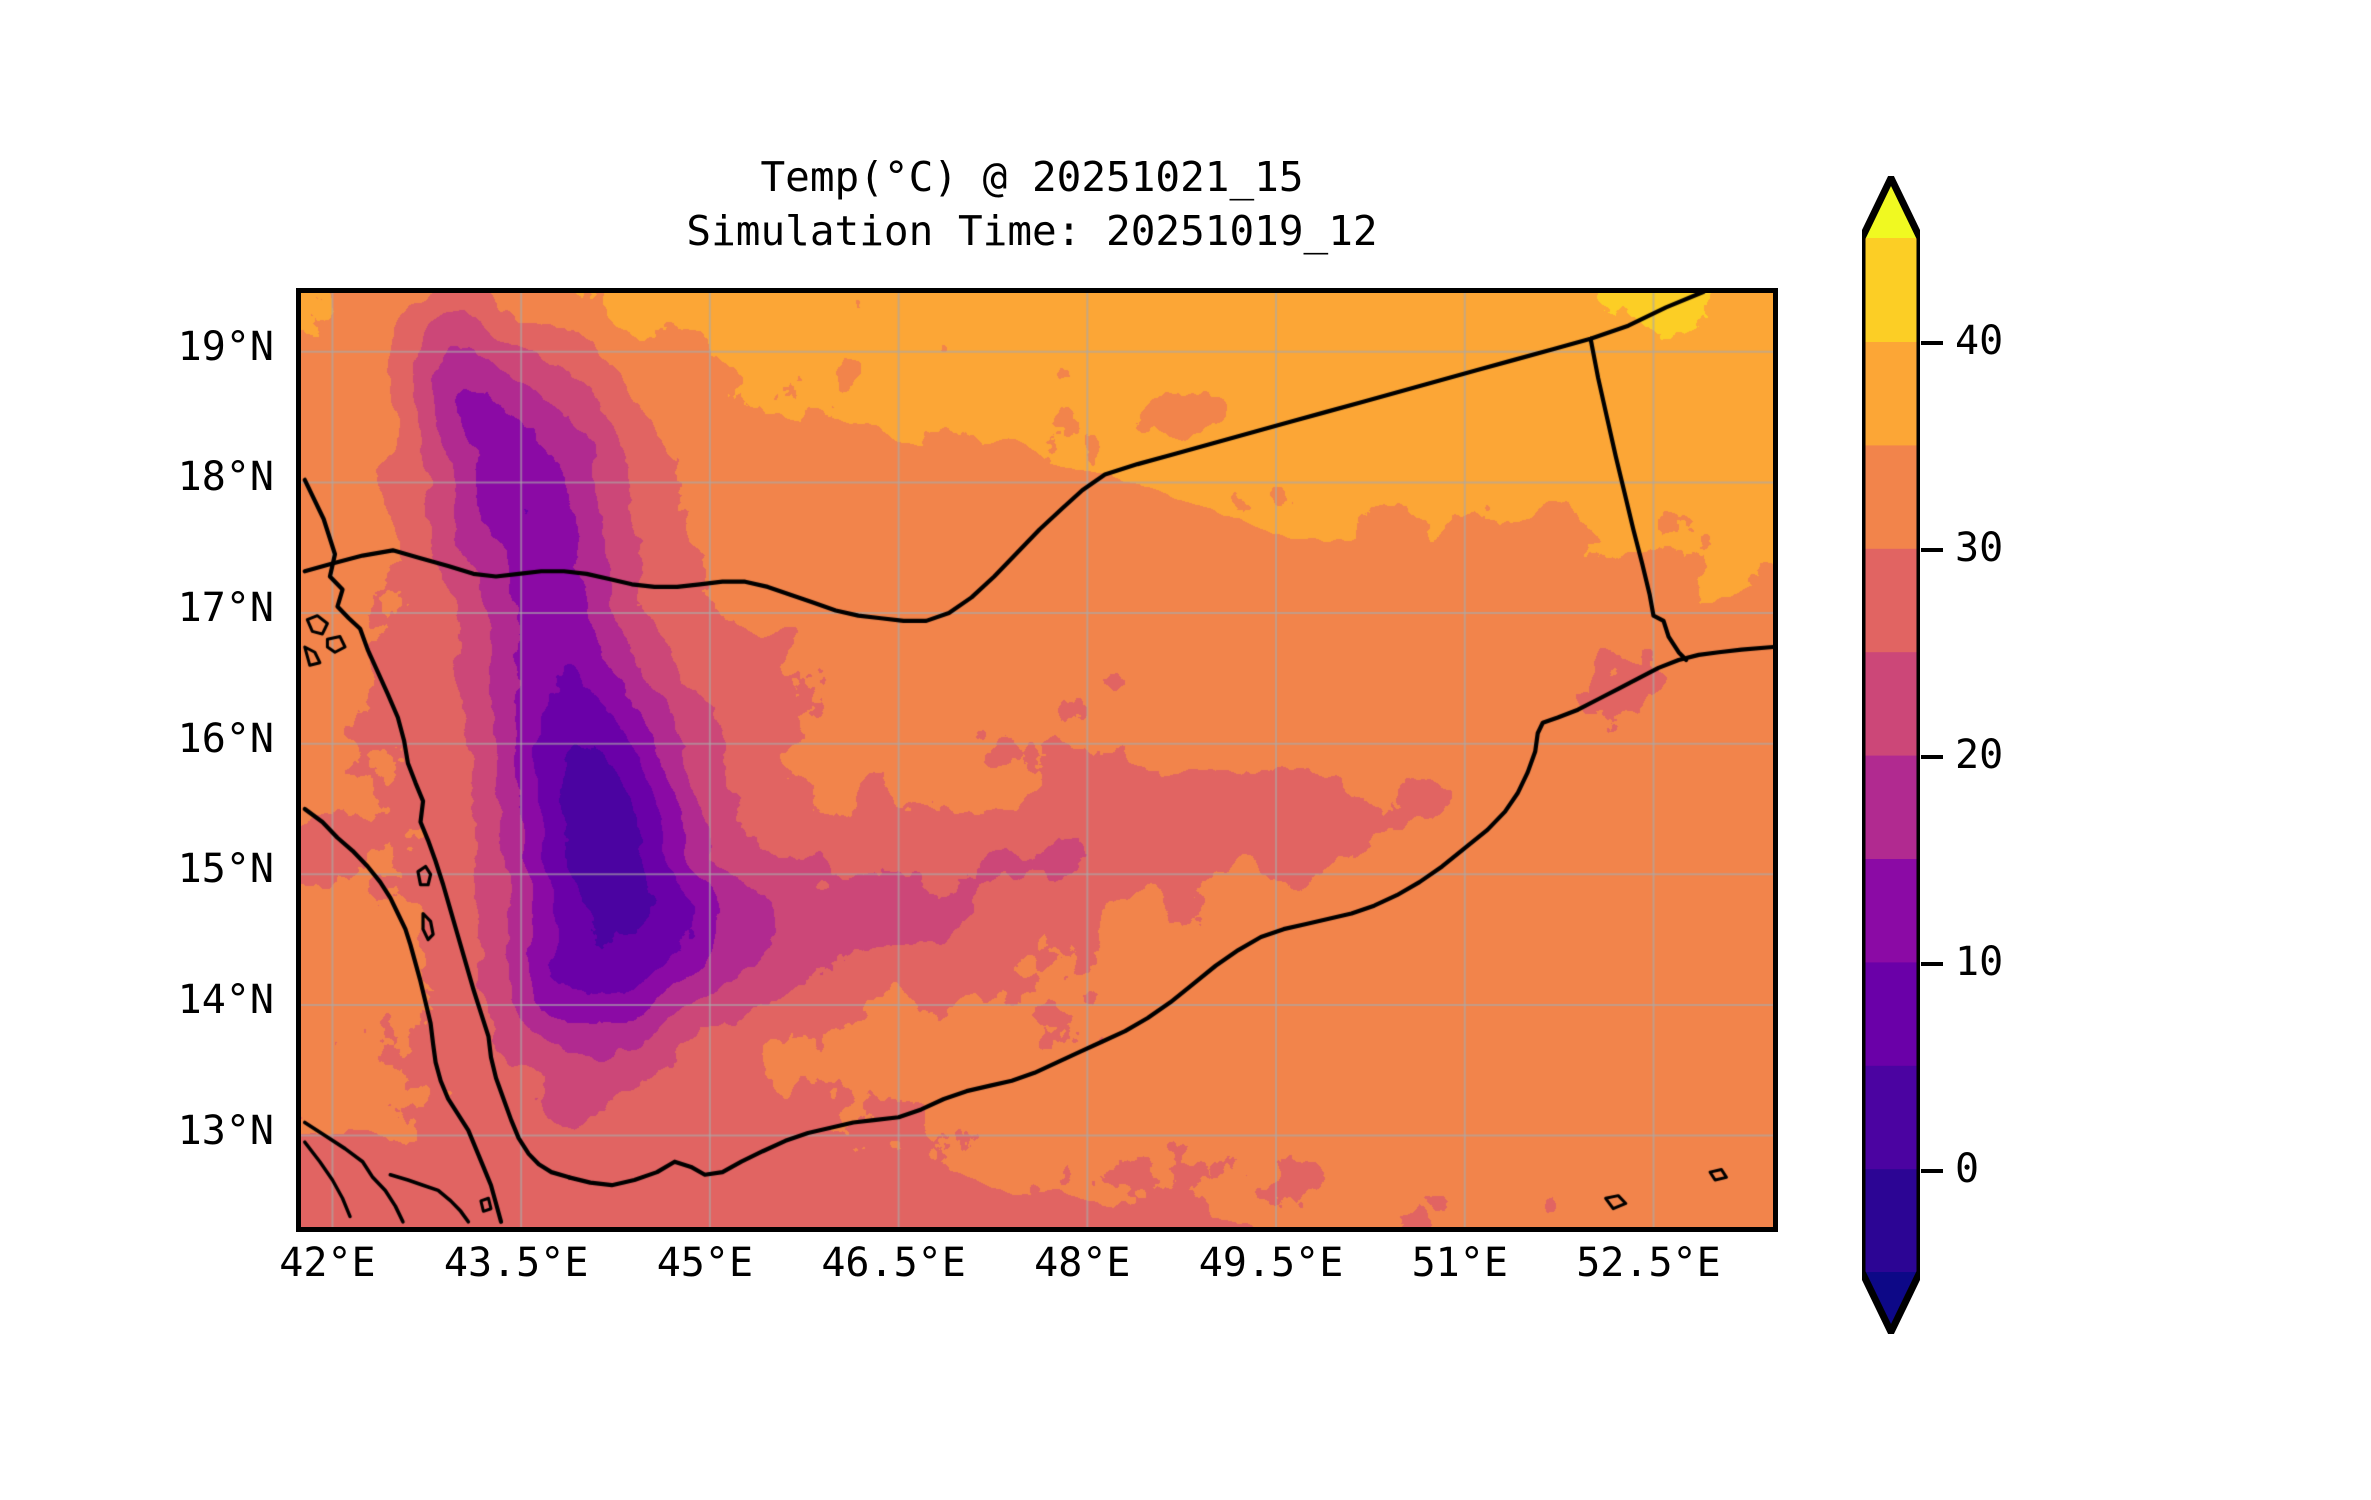  Describe the element at coordinates (1979, 548) in the screenshot. I see `colorbar-tick-label: 30` at that location.